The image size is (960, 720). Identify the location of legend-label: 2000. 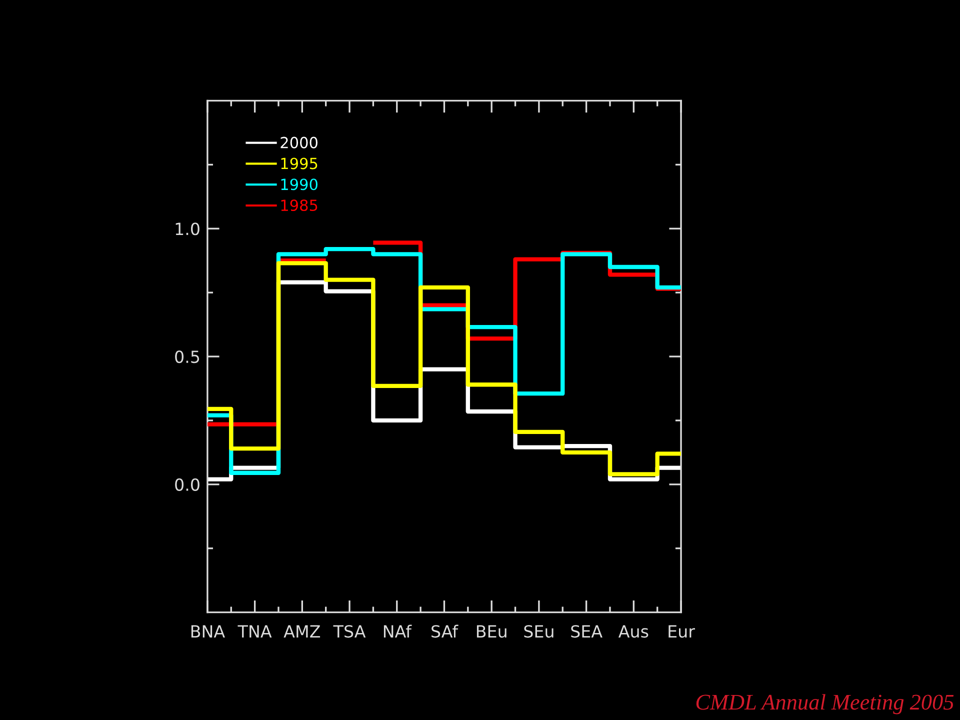
(299, 142).